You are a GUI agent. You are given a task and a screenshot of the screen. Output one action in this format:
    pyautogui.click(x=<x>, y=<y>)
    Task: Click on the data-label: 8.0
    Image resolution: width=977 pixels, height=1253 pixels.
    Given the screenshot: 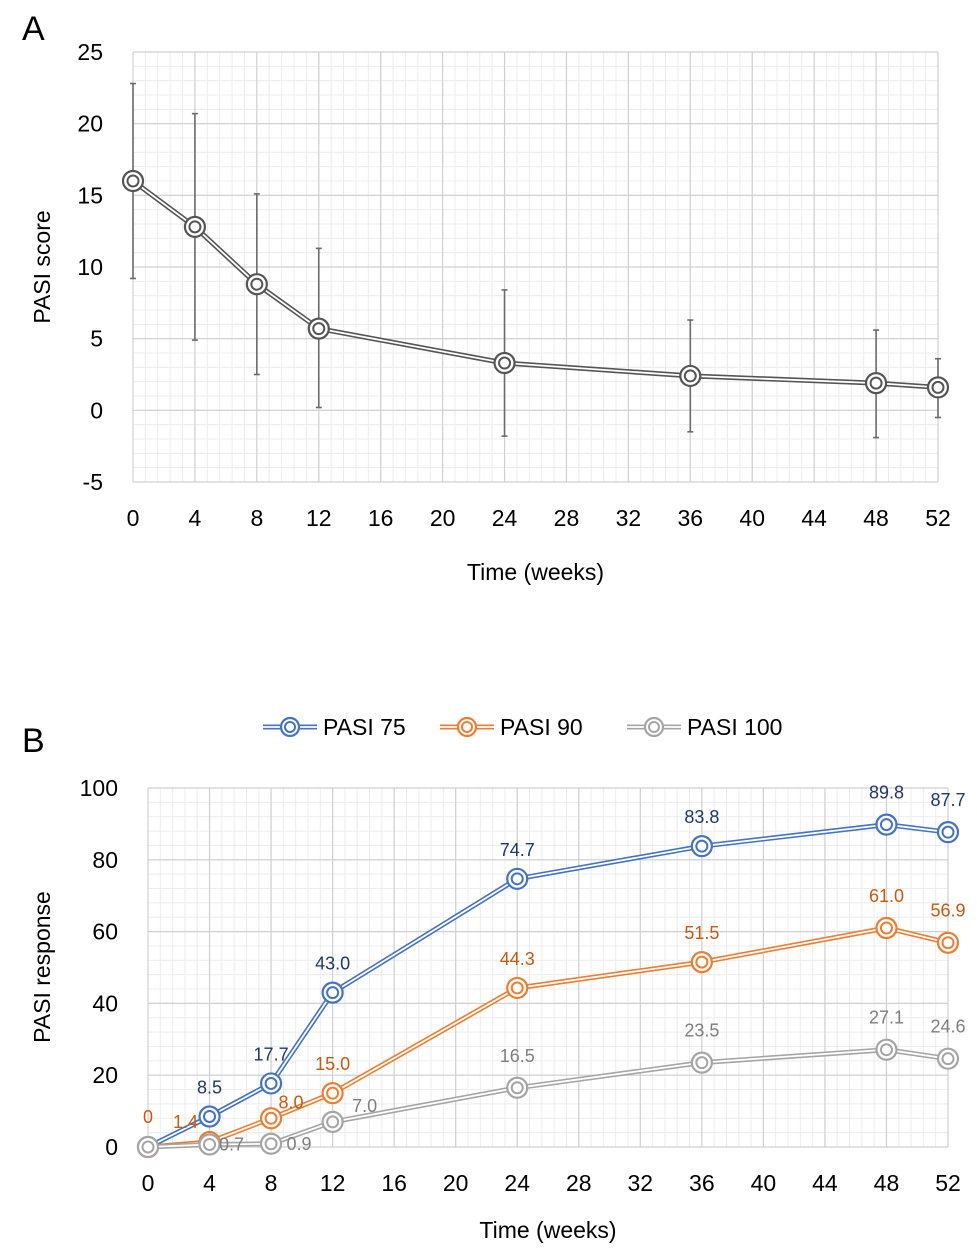 What is the action you would take?
    pyautogui.click(x=291, y=1102)
    